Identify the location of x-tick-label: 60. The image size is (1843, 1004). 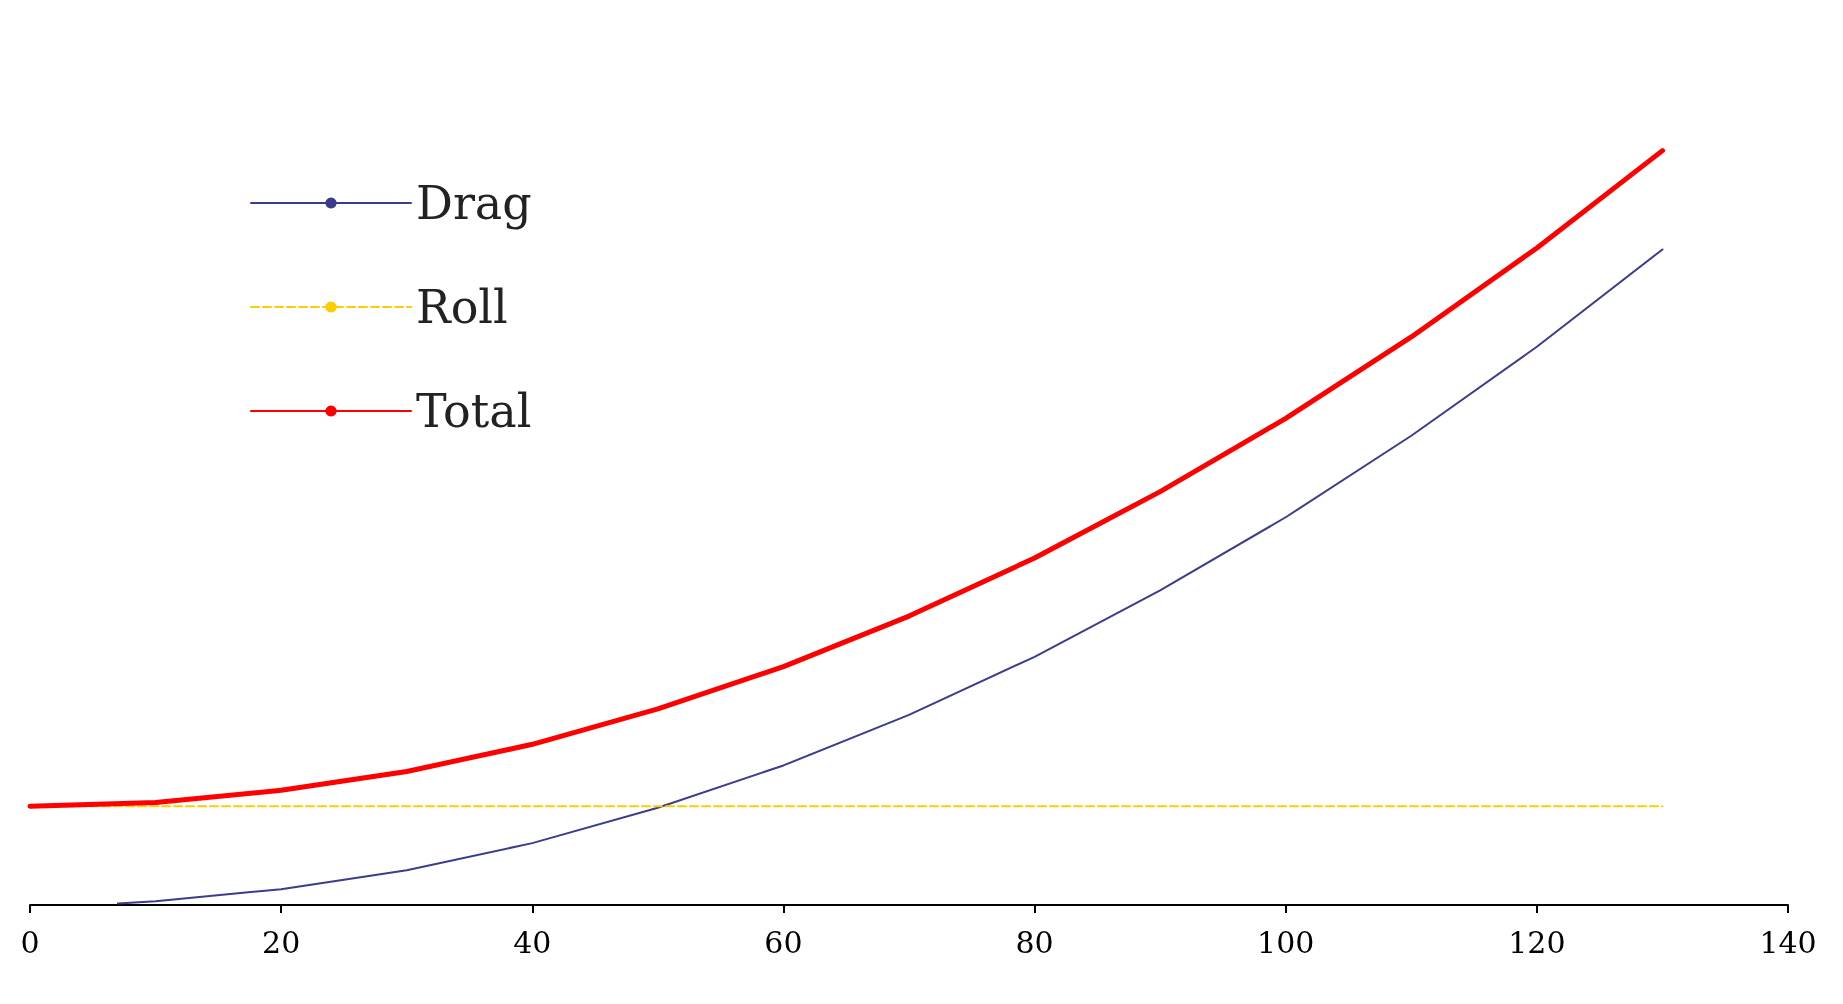
(783, 942).